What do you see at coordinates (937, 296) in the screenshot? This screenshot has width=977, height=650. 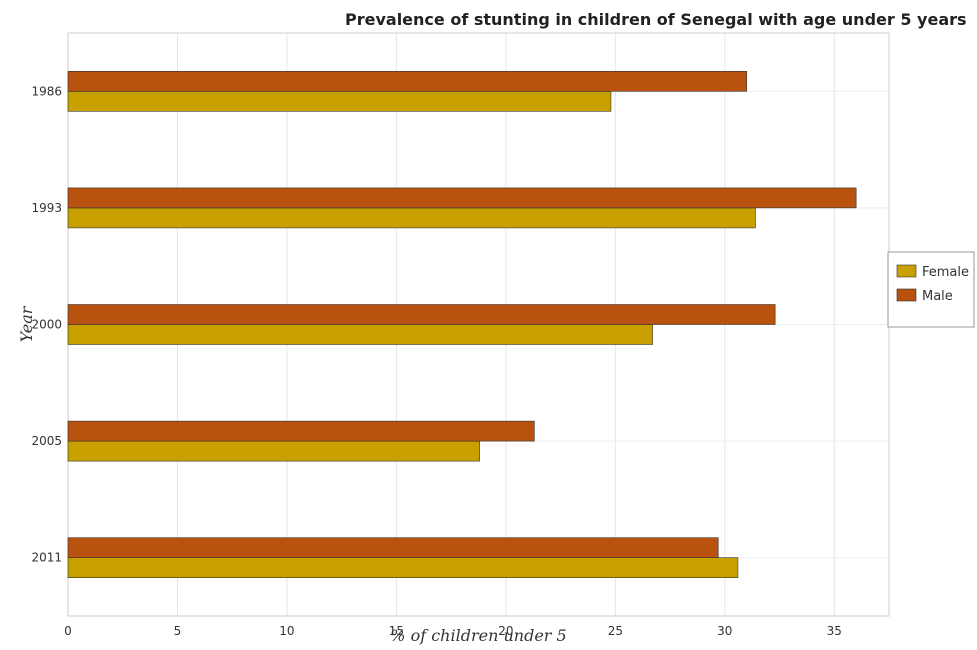 I see `legend-label-male: Male` at bounding box center [937, 296].